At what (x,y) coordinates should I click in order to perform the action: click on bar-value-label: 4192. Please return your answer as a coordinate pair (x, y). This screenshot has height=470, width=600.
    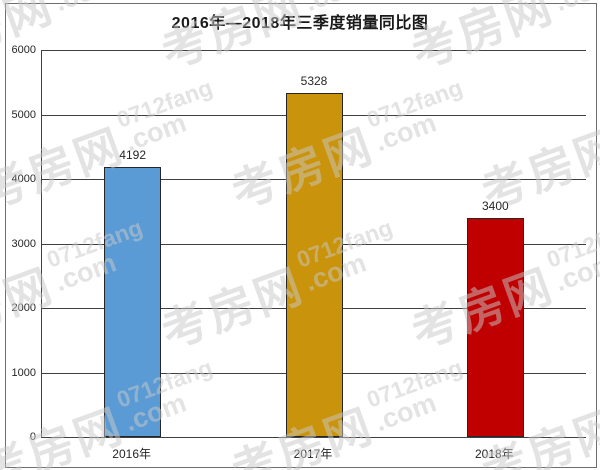
    Looking at the image, I should click on (133, 154).